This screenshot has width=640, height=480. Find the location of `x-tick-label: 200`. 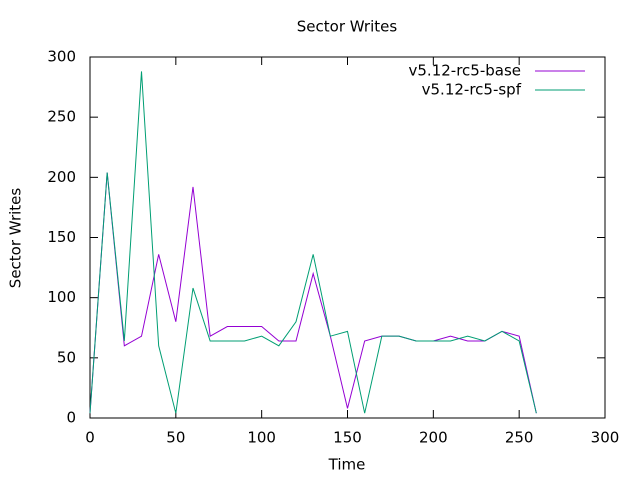

x-tick-label: 200 is located at coordinates (433, 438).